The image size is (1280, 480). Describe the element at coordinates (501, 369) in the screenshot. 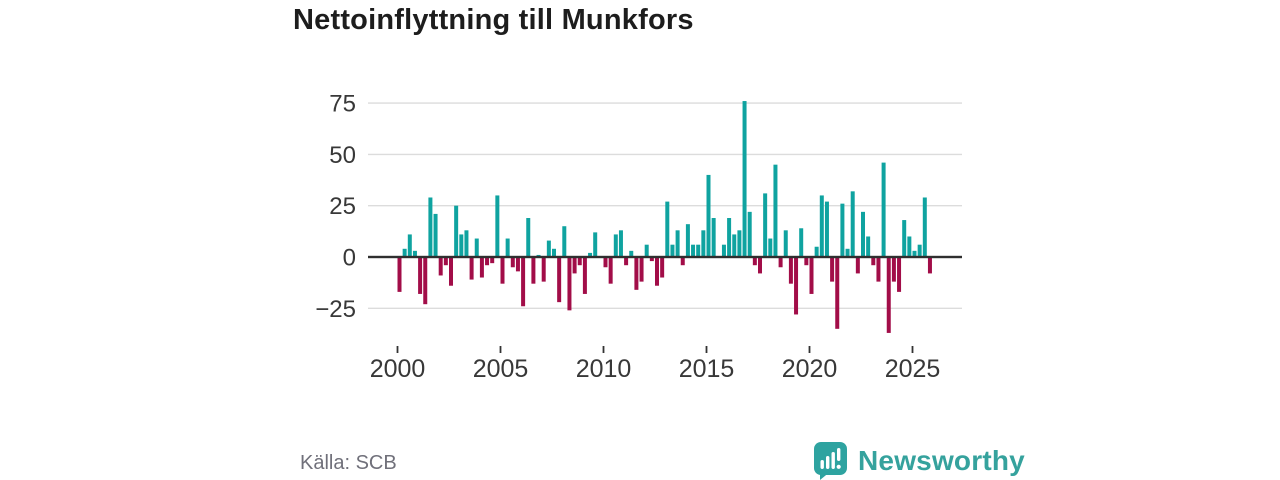

I see `x-tick-label: 2005` at that location.